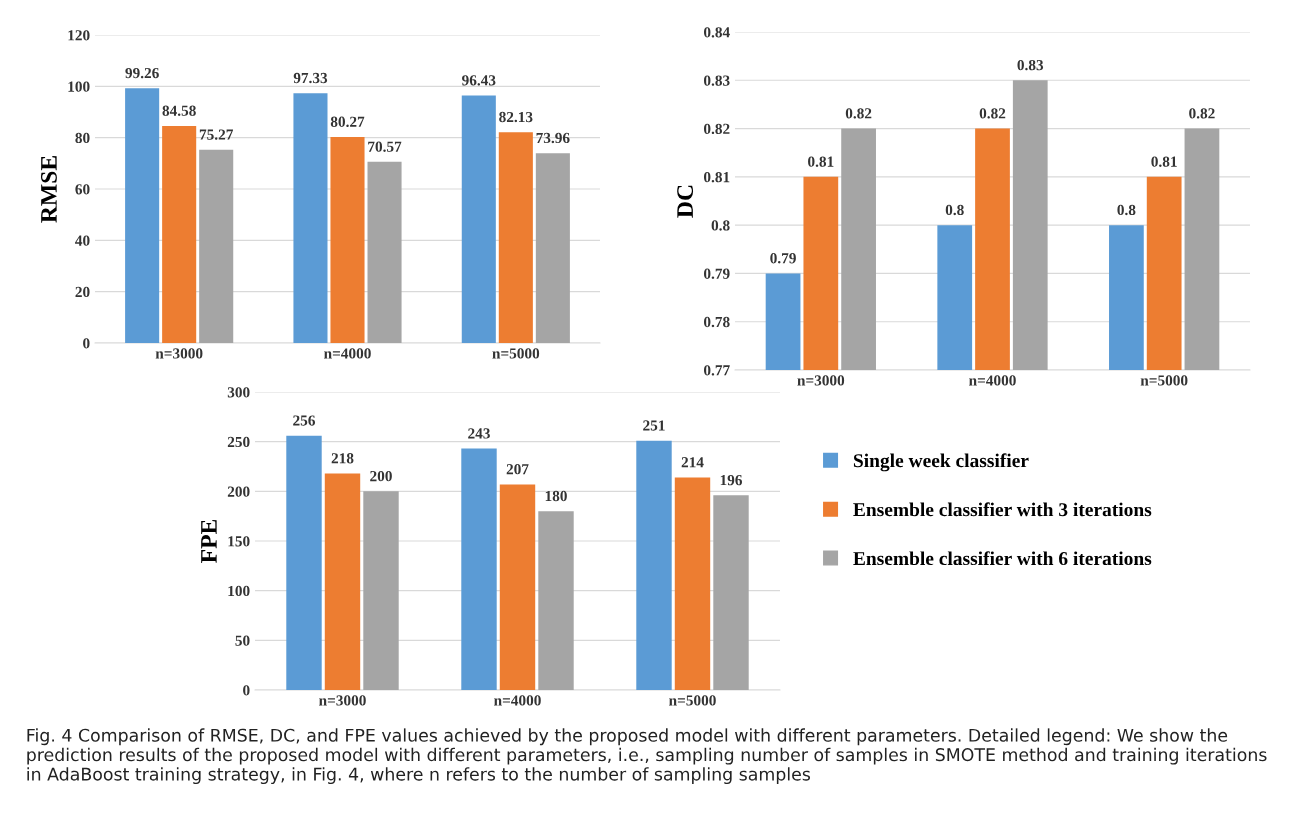 The height and width of the screenshot is (823, 1289). I want to click on data-label: 80.27, so click(347, 121).